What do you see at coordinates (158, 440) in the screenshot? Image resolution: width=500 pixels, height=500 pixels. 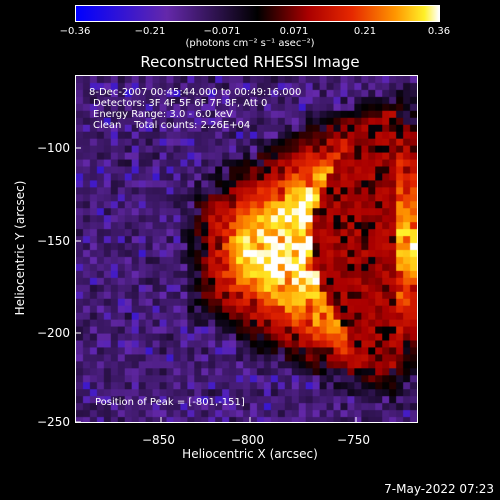 I see `x-tick-label: −850` at bounding box center [158, 440].